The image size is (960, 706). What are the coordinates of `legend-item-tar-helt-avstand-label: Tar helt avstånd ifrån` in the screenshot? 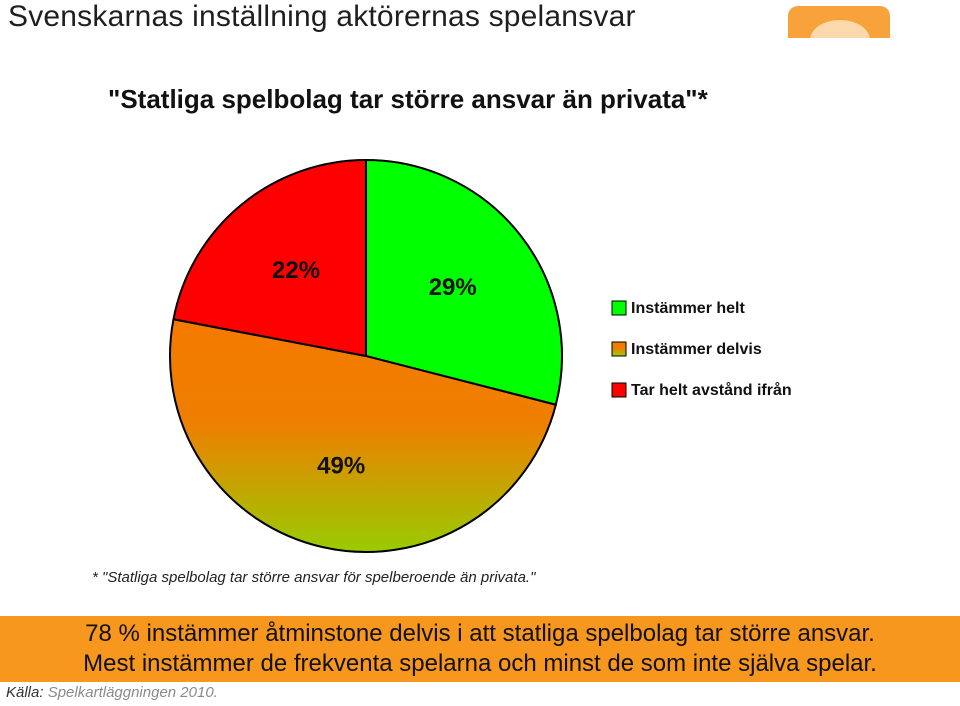 It's located at (711, 390).